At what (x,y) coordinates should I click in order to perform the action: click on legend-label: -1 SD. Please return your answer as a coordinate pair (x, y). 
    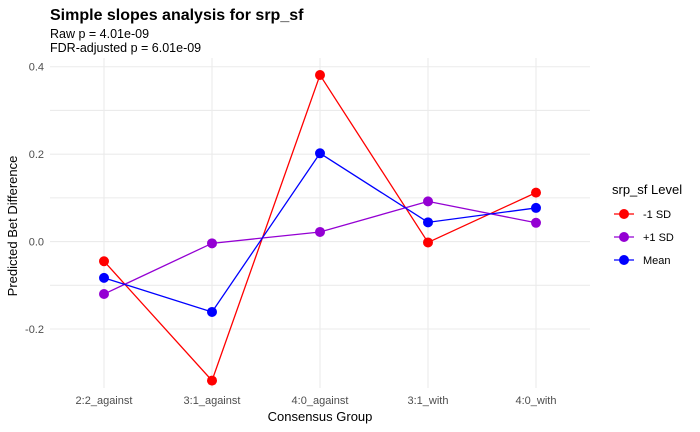
    Looking at the image, I should click on (657, 215).